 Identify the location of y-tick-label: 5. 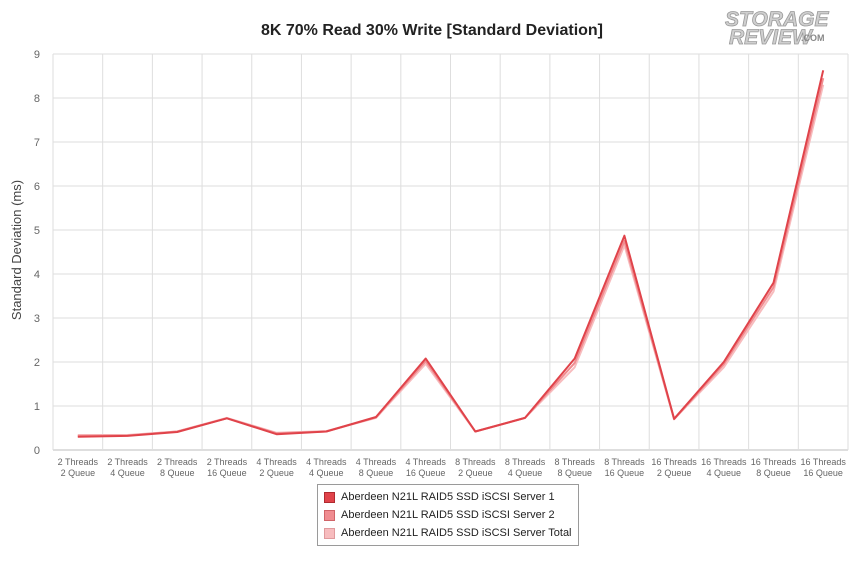
(37, 231).